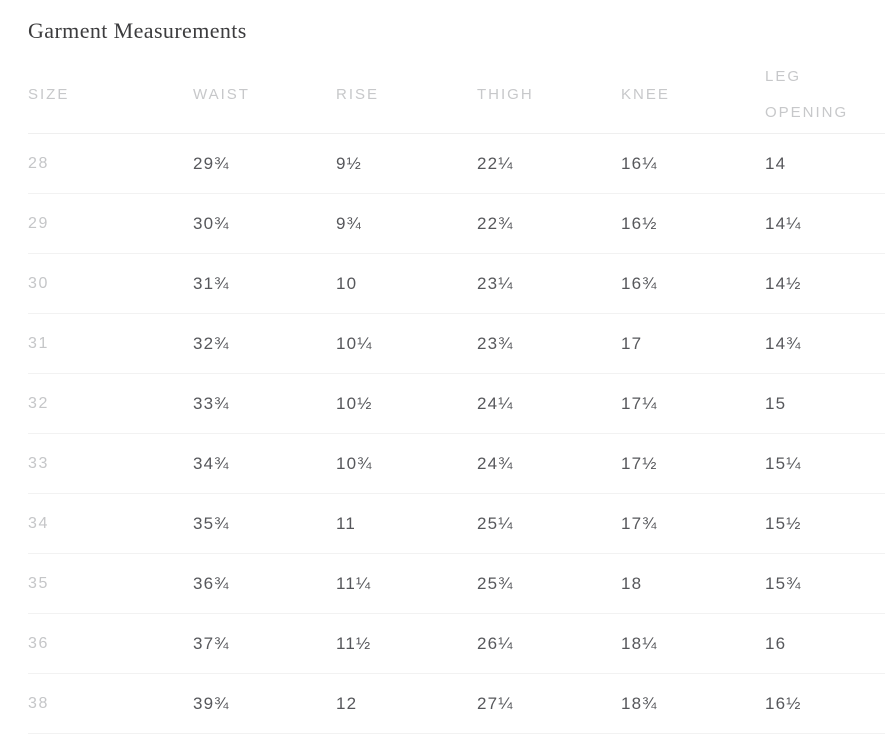 This screenshot has height=752, width=890. What do you see at coordinates (110, 703) in the screenshot?
I see `size-cell: 38` at bounding box center [110, 703].